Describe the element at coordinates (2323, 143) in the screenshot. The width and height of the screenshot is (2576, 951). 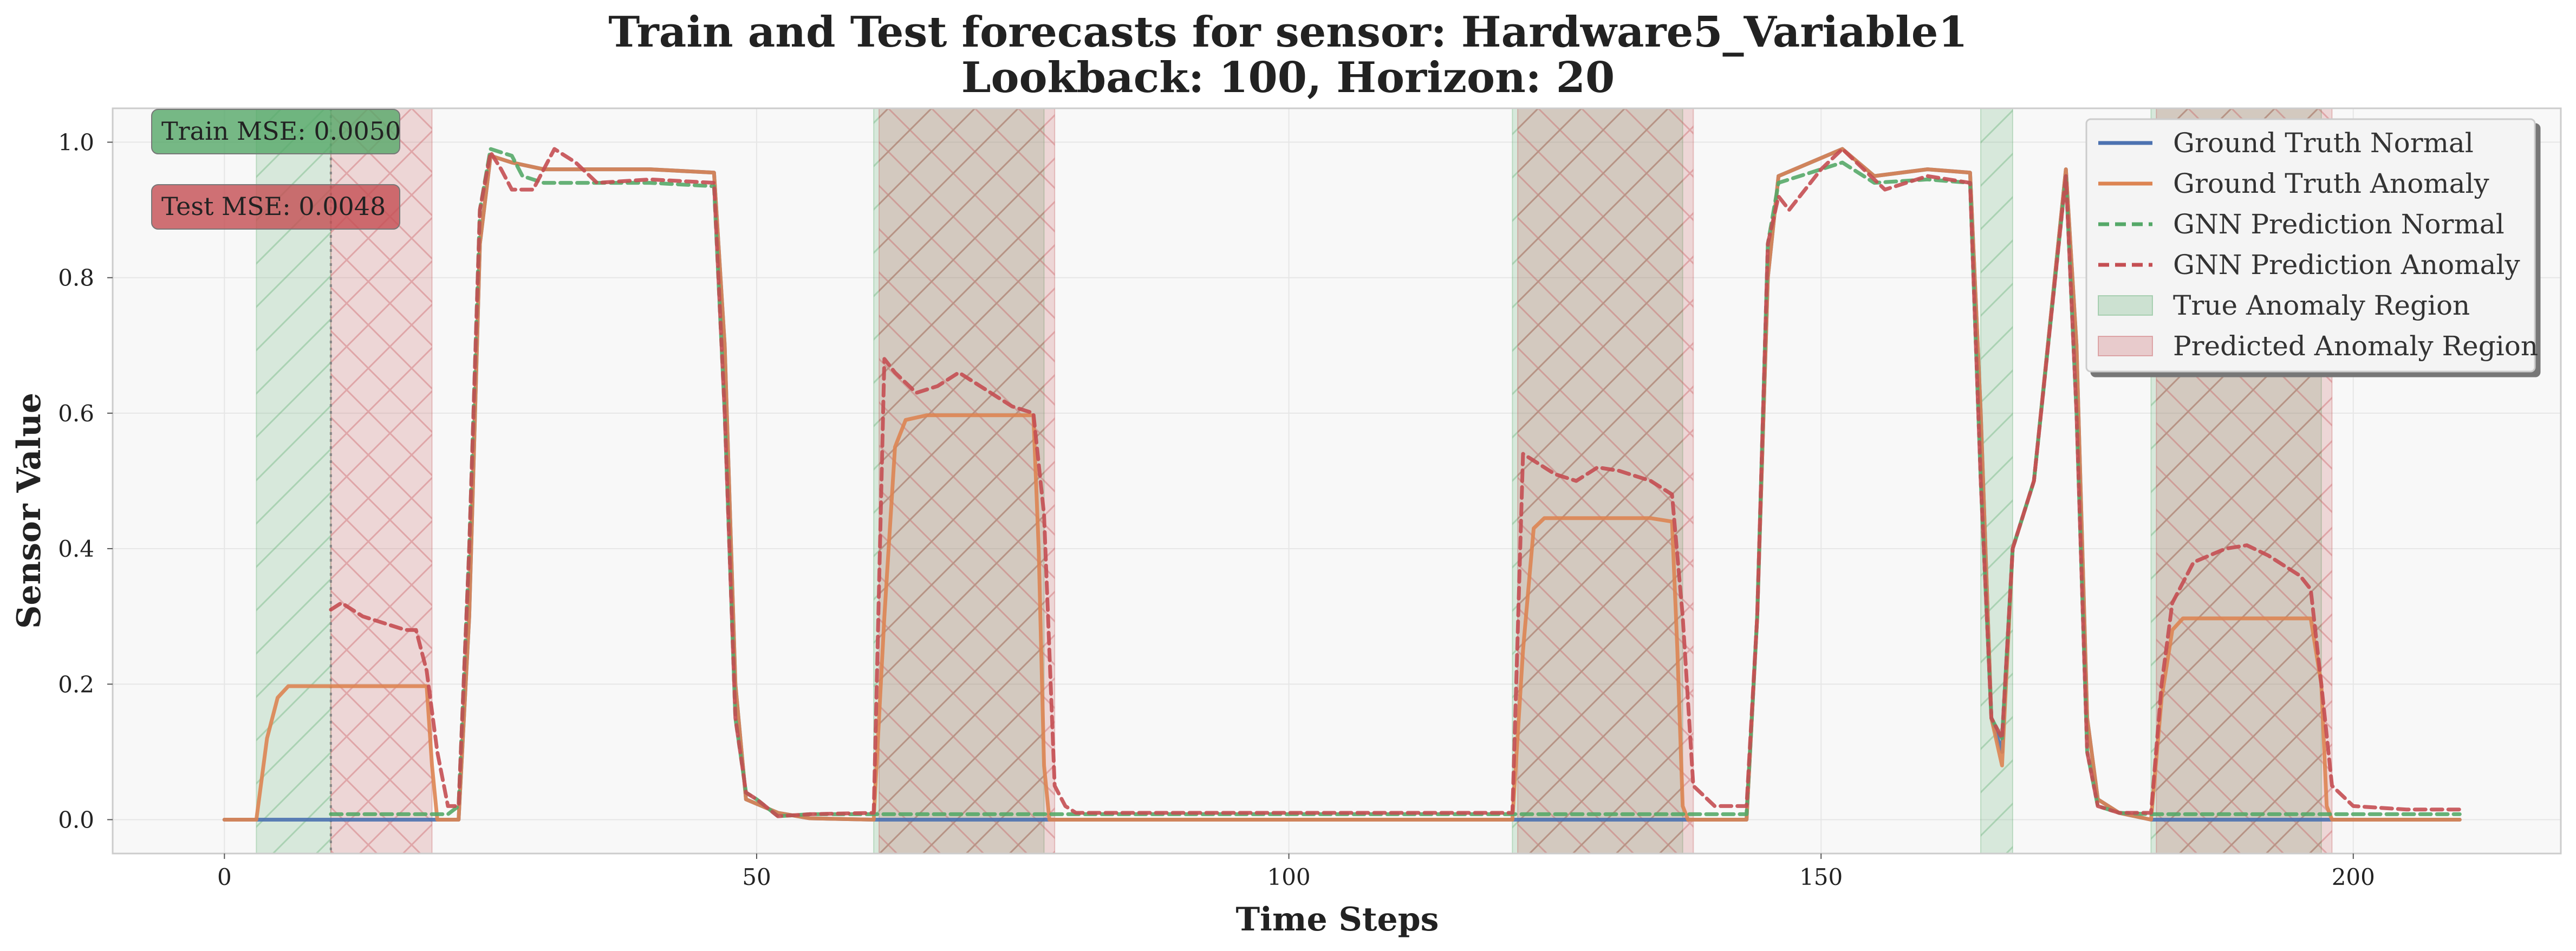
I see `legend-label: Ground Truth Normal` at that location.